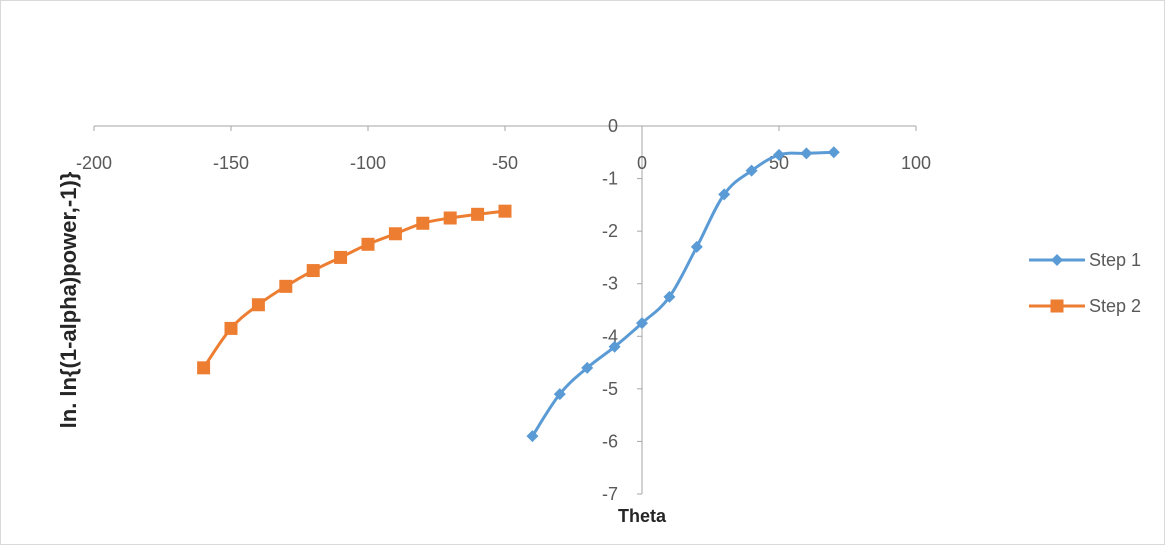 Image resolution: width=1166 pixels, height=546 pixels. What do you see at coordinates (1115, 260) in the screenshot?
I see `legend-label: Step 1` at bounding box center [1115, 260].